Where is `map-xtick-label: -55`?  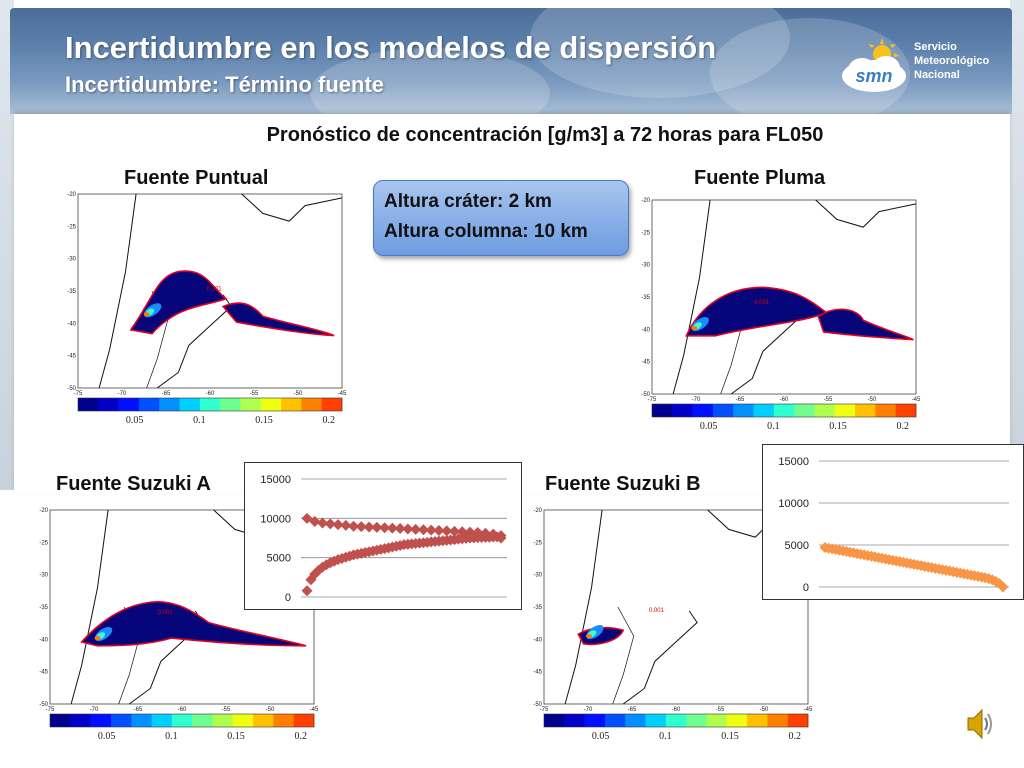 map-xtick-label: -55 is located at coordinates (254, 394).